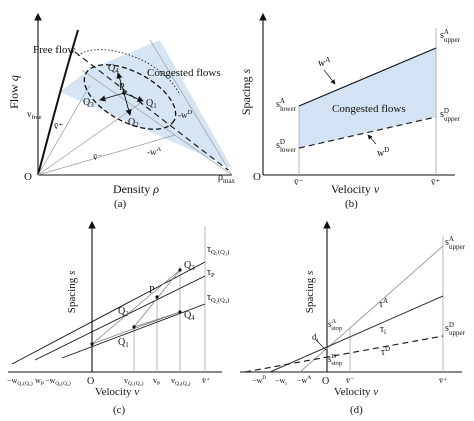 This screenshot has height=421, width=474. What do you see at coordinates (350, 380) in the screenshot?
I see `d-x-vminus: v̄⁻` at bounding box center [350, 380].